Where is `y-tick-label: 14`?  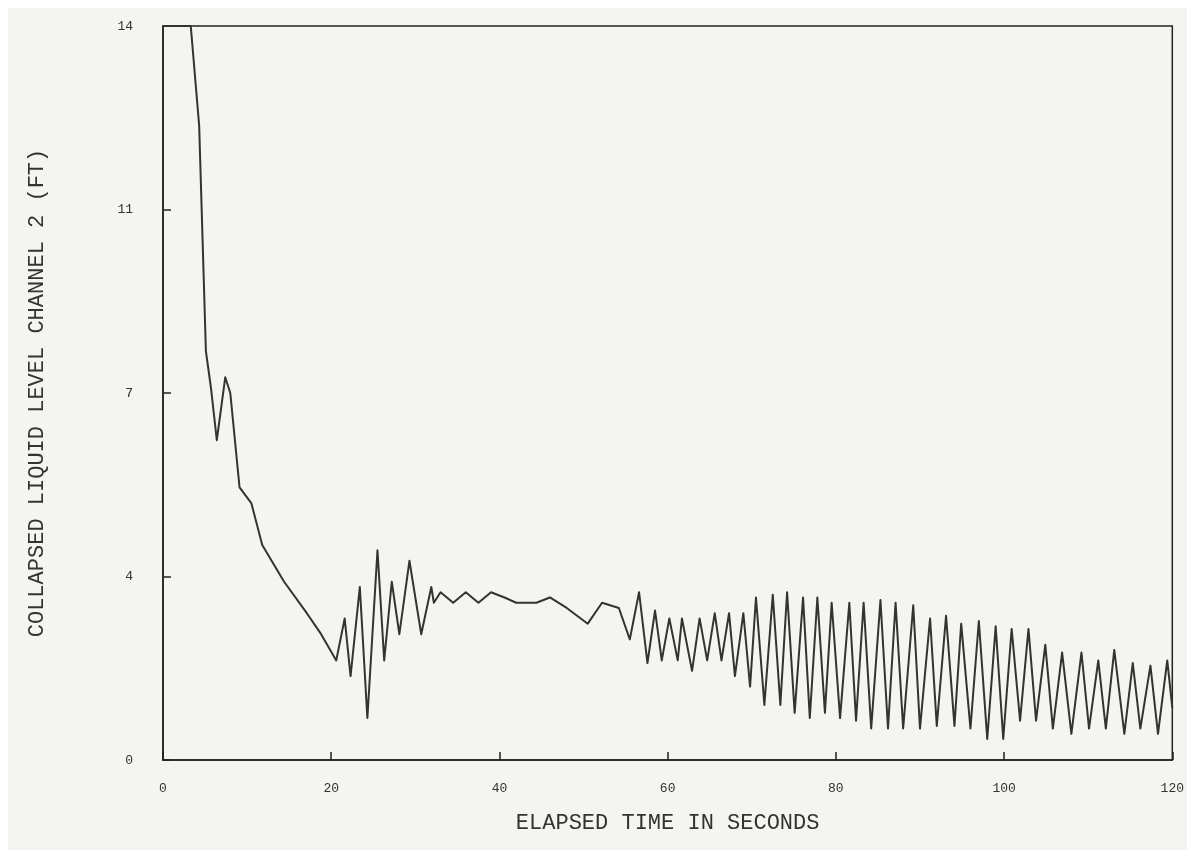
y-tick-label: 14 is located at coordinates (125, 26).